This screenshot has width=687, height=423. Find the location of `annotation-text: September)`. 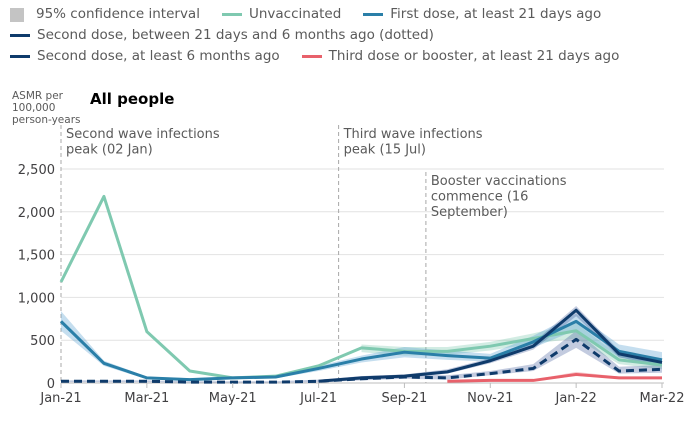

annotation-text: September) is located at coordinates (469, 212).